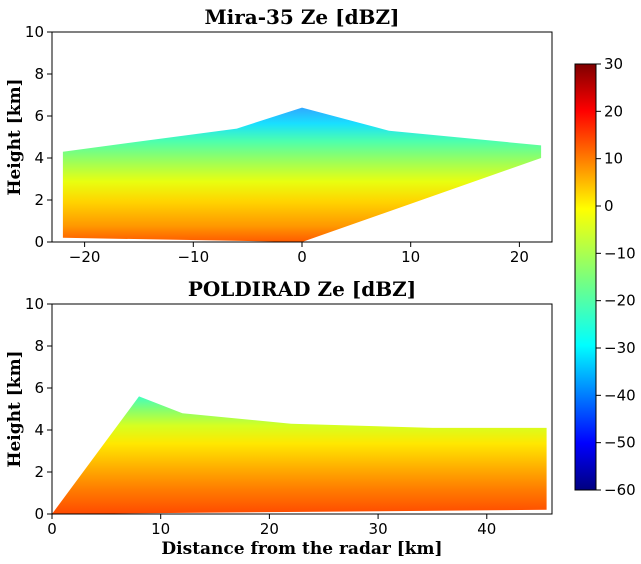 The height and width of the screenshot is (564, 641). Describe the element at coordinates (301, 17) in the screenshot. I see `mira-title: Mira-35 Ze [dBZ]` at that location.